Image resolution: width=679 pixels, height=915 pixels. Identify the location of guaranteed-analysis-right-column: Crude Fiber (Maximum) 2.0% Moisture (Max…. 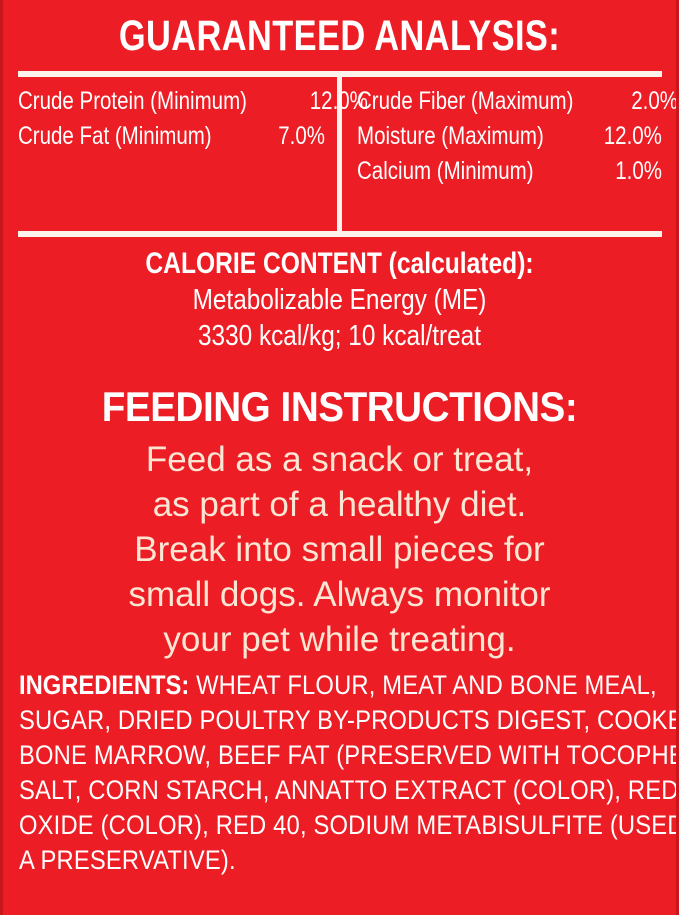
(507, 156).